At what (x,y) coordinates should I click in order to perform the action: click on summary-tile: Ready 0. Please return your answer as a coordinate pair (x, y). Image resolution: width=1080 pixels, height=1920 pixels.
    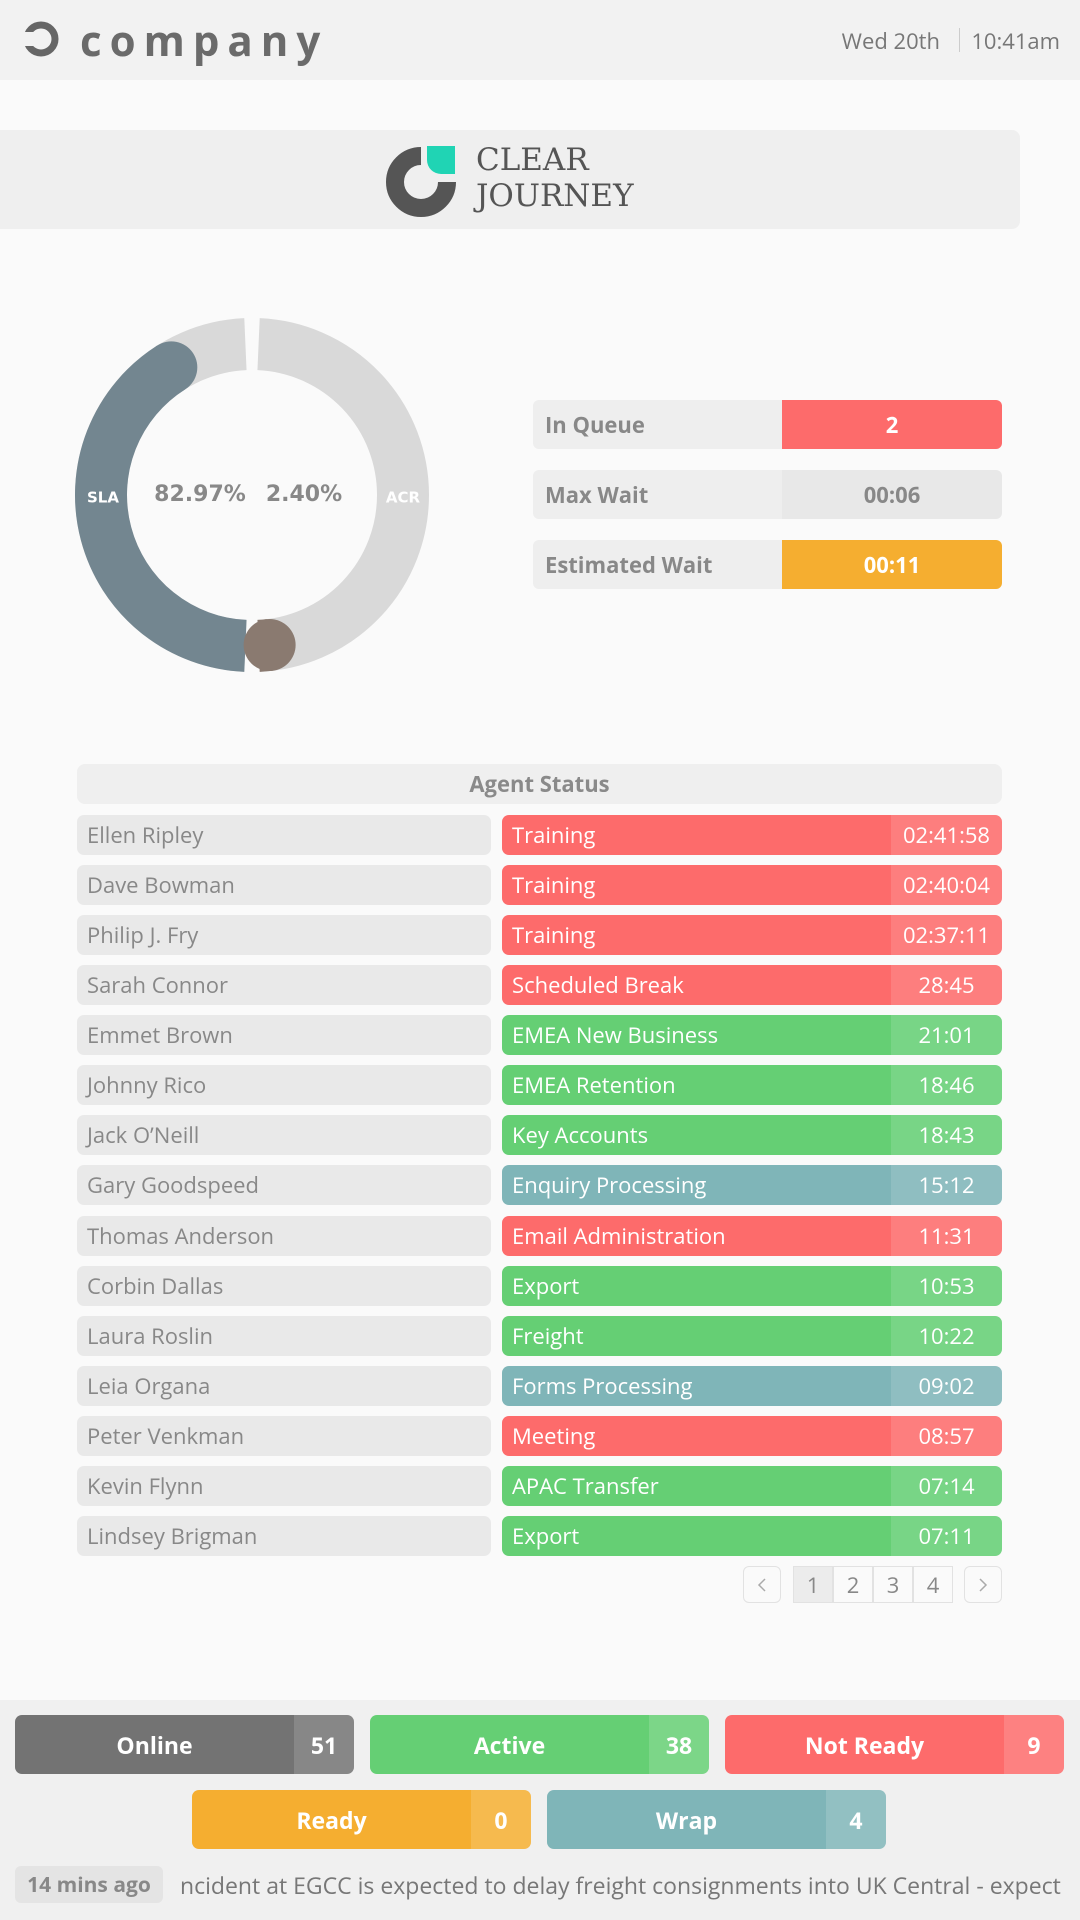
    Looking at the image, I should click on (361, 1819).